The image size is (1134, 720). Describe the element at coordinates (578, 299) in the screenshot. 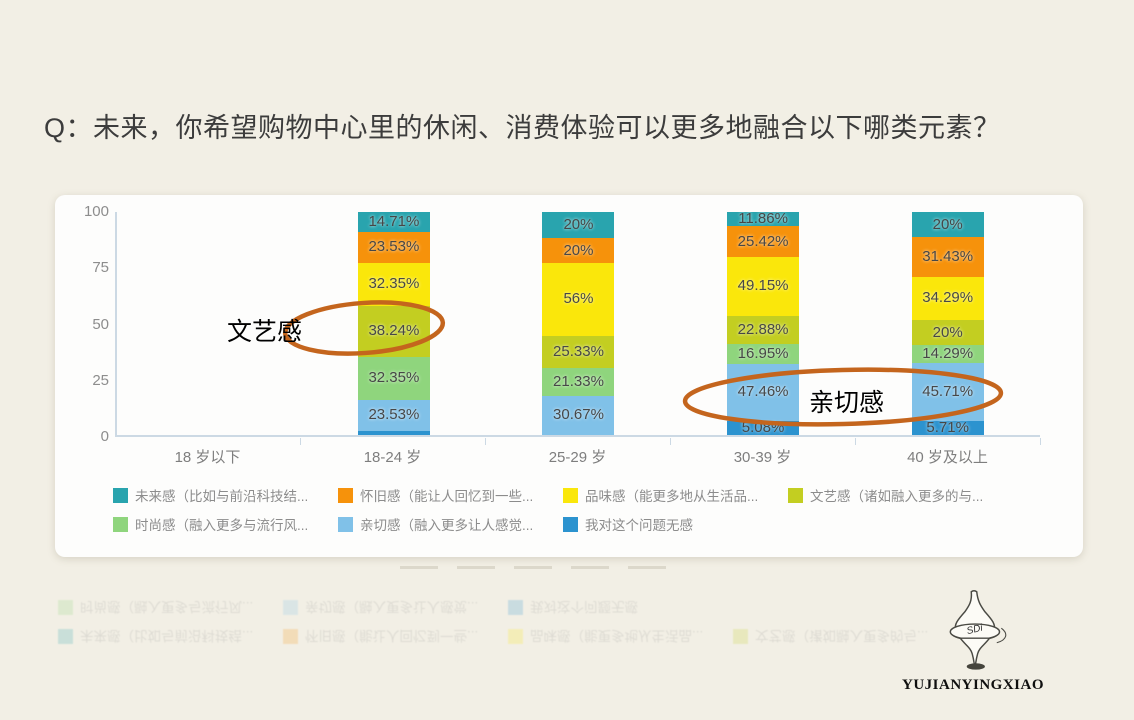

I see `bar-segment: 56%` at that location.